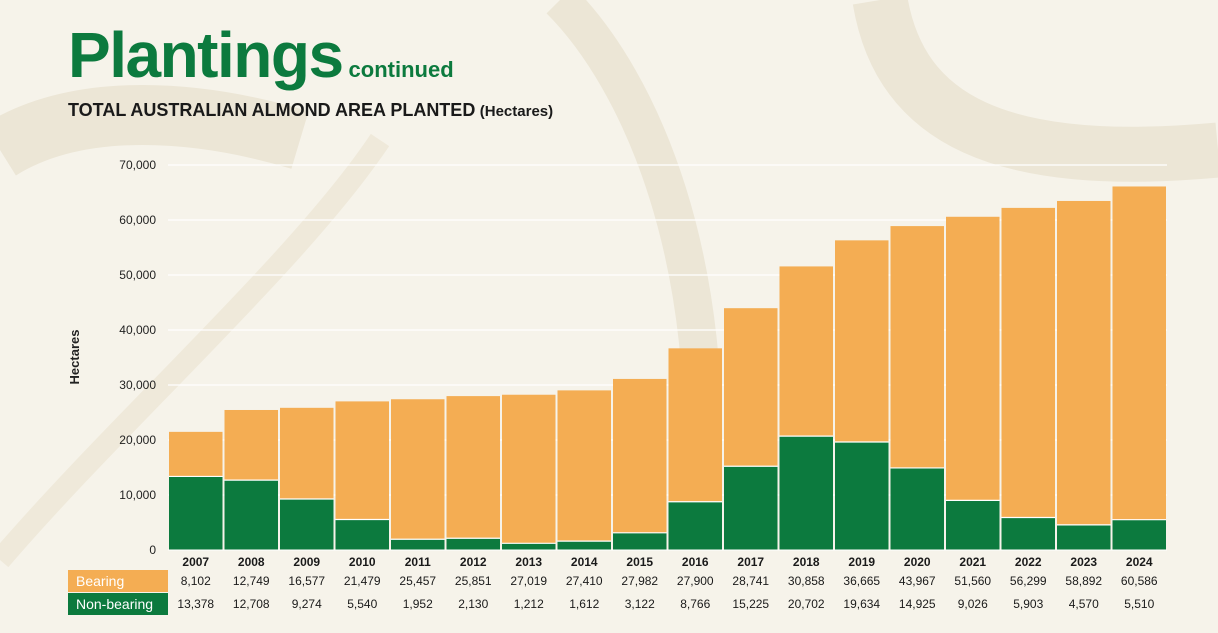 The height and width of the screenshot is (633, 1218). Describe the element at coordinates (251, 581) in the screenshot. I see `bearing-value: 12,749` at that location.